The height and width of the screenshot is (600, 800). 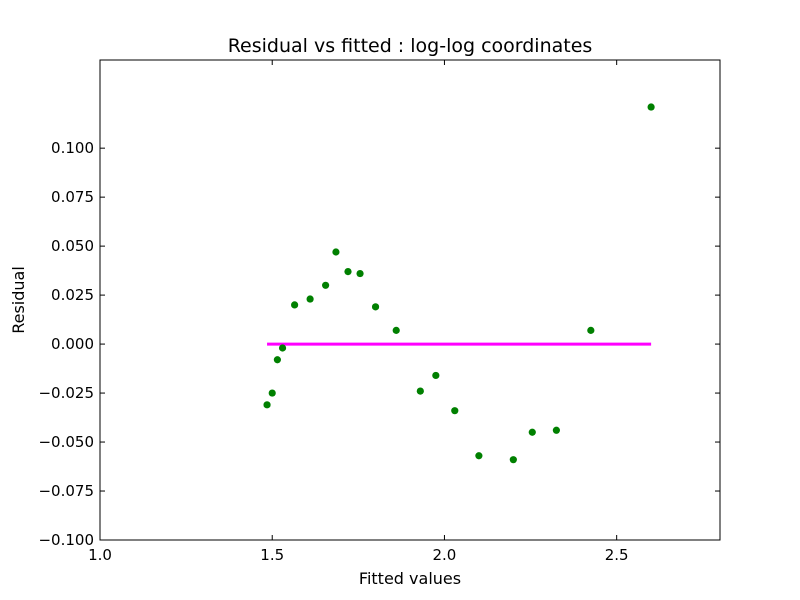 What do you see at coordinates (72, 197) in the screenshot?
I see `y-tick-label: 0.075` at bounding box center [72, 197].